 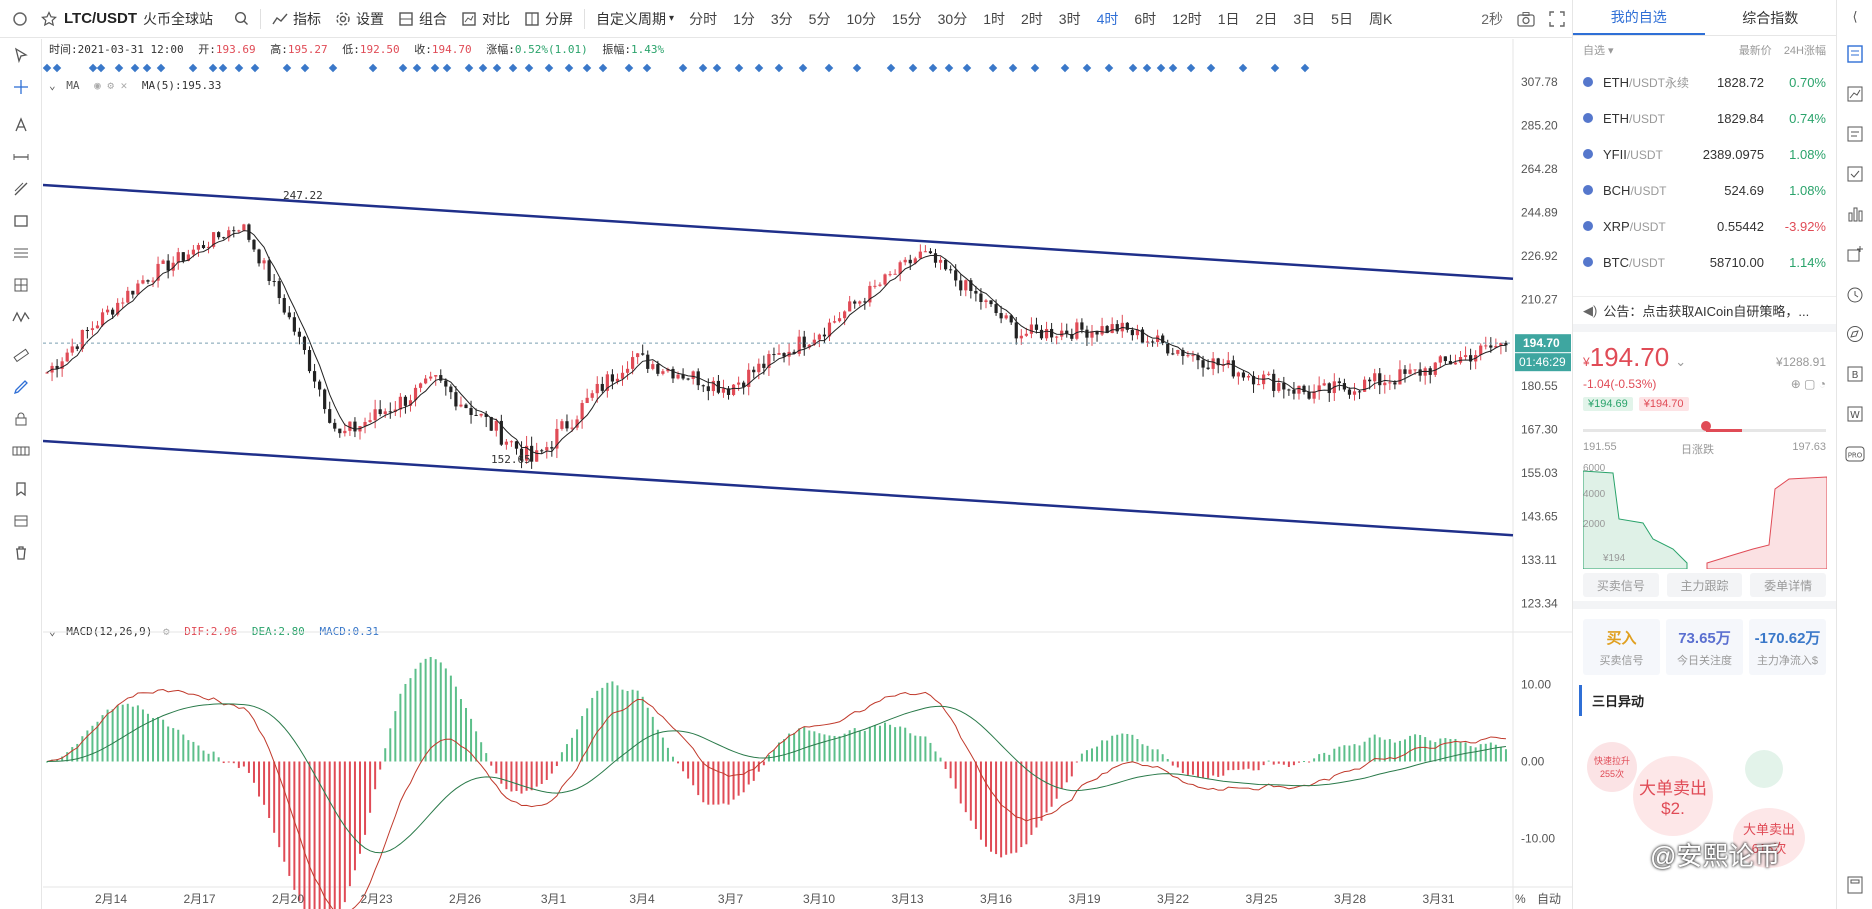 I want to click on watchlist-row: YFII/USDT 2389.0975 1.08%, so click(x=1704, y=154).